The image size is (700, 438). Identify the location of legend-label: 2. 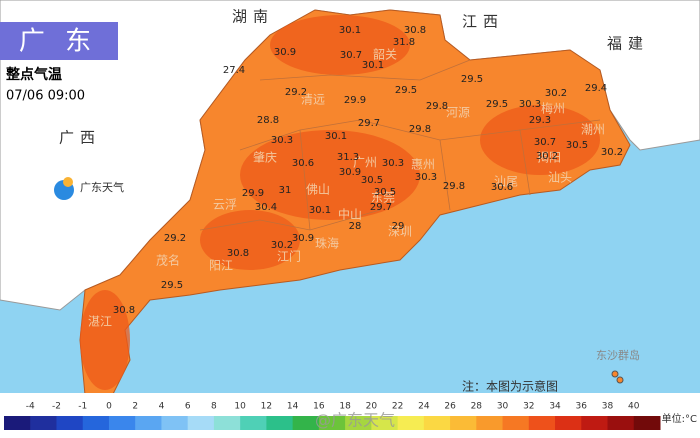
(135, 407).